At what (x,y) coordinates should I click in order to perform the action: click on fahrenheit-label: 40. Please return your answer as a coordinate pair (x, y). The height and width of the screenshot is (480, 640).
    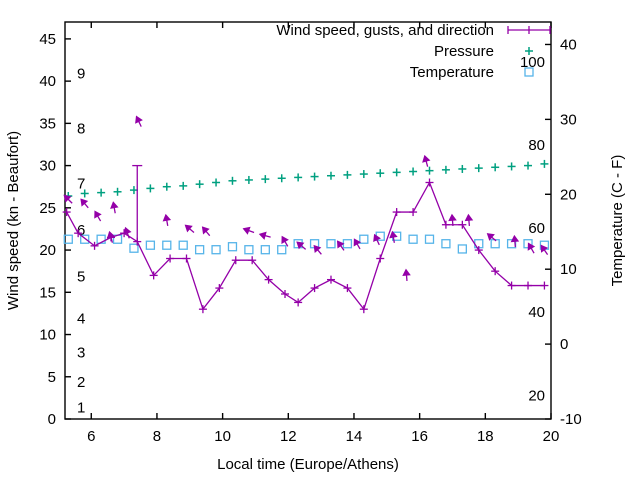
    Looking at the image, I should click on (536, 312).